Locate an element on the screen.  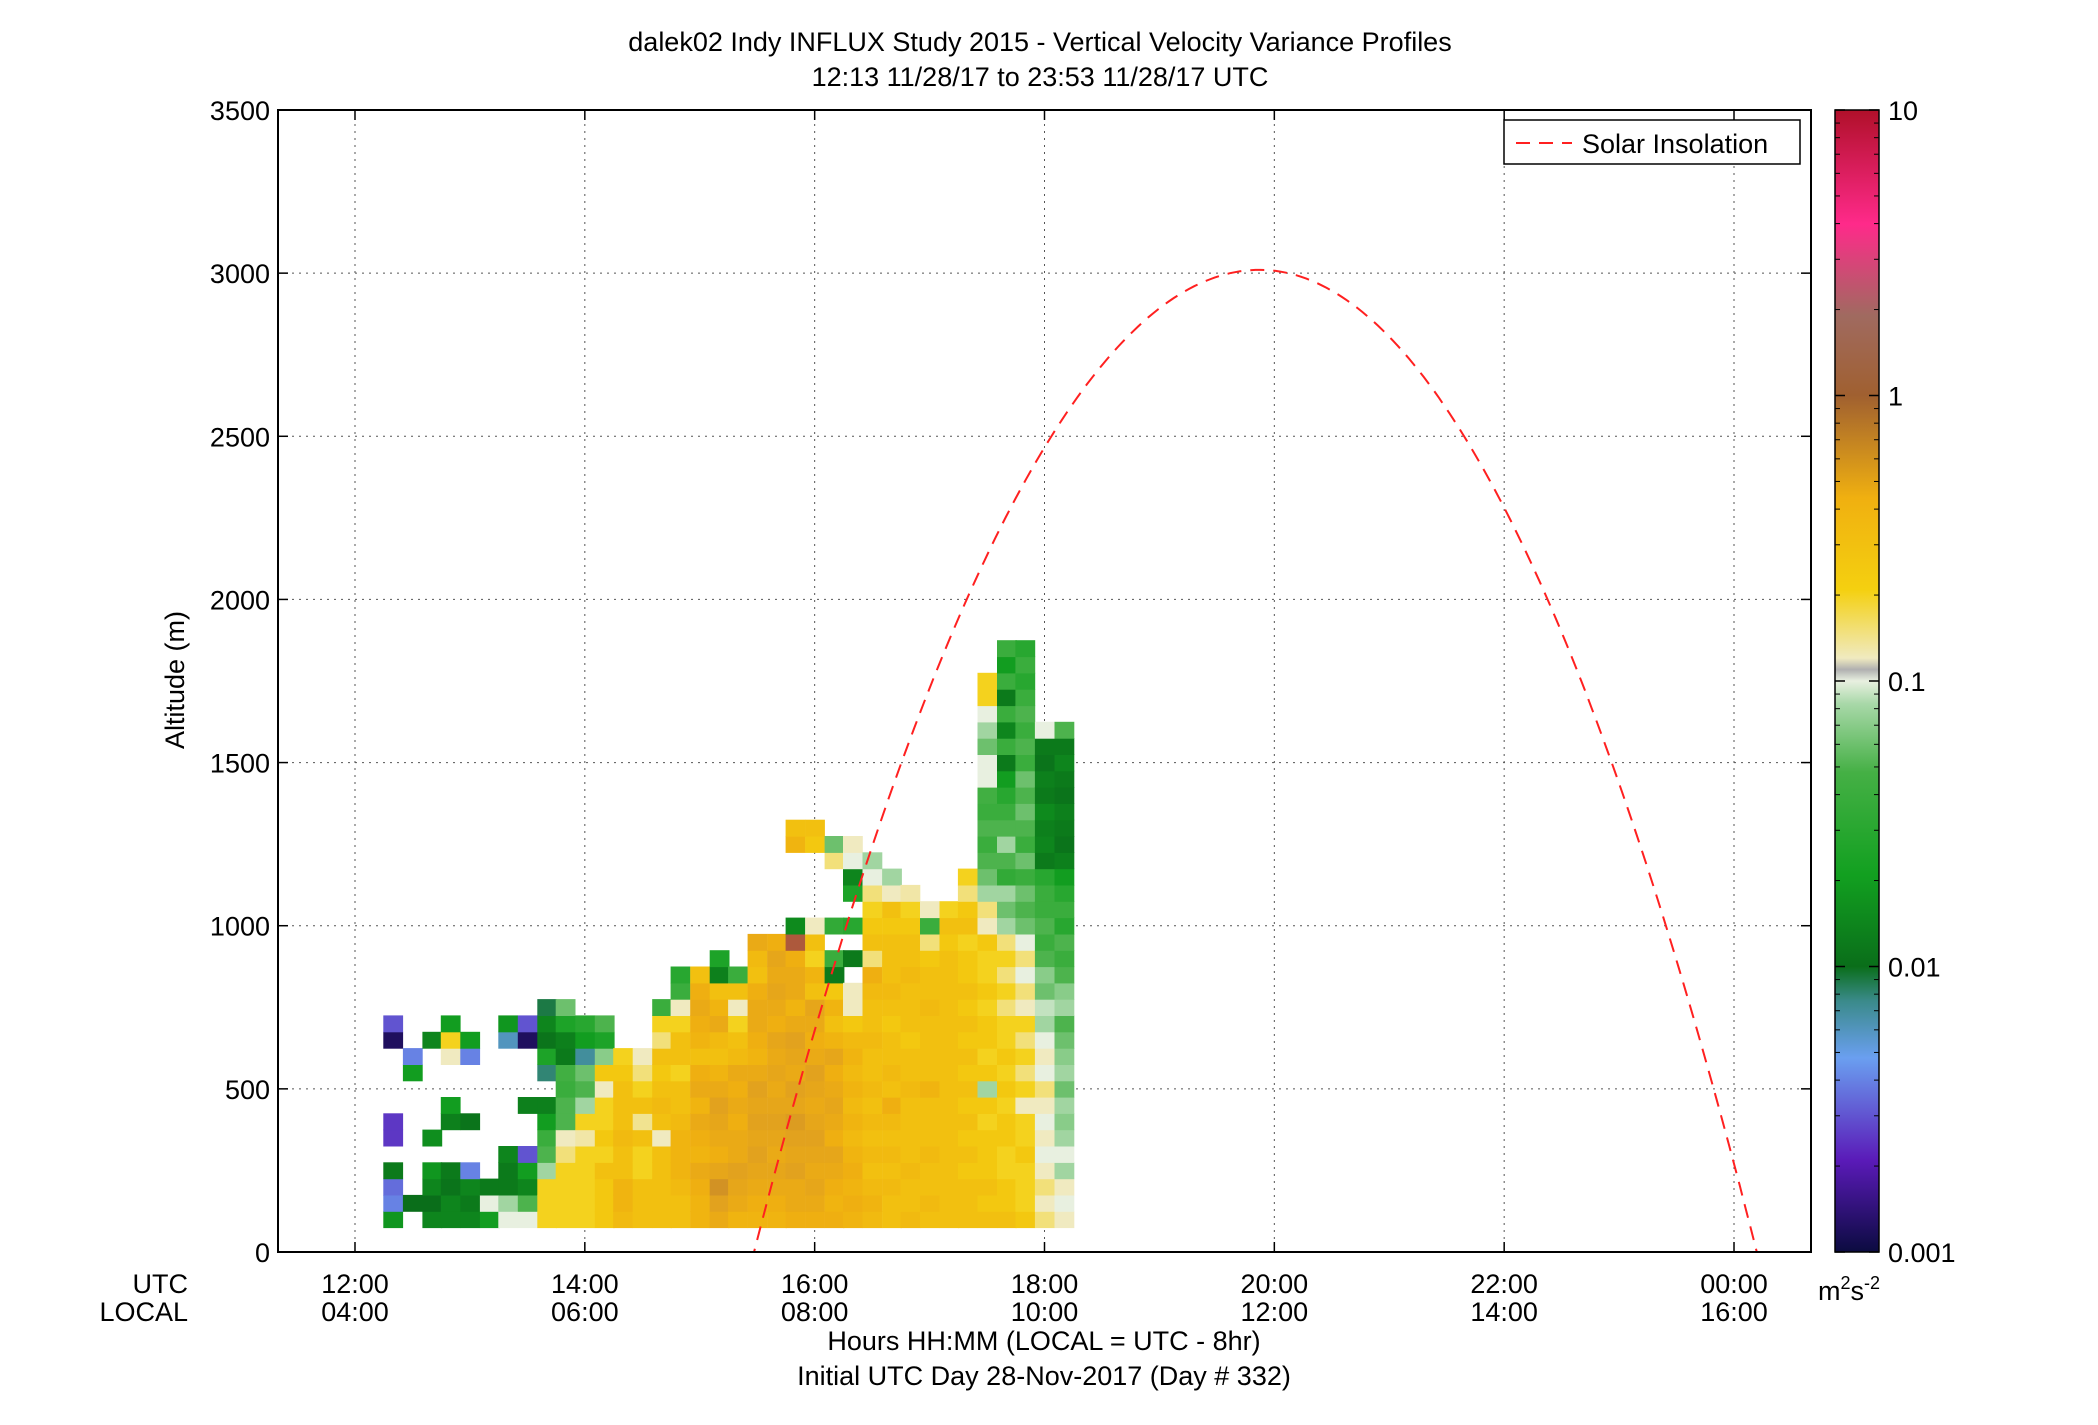
colorbar: 0.001 0.01 0.1 1 10 m2s-2 is located at coordinates (1887, 701).